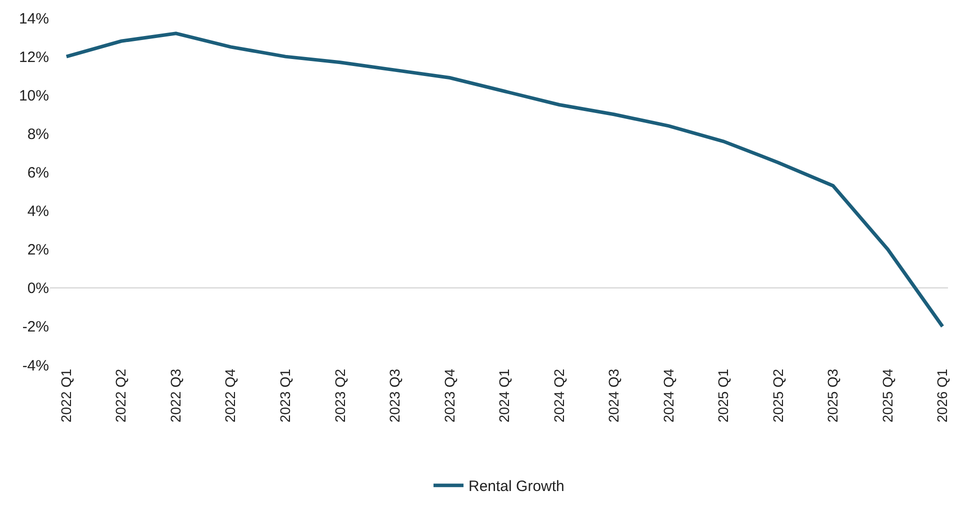 This screenshot has height=512, width=960. What do you see at coordinates (504, 395) in the screenshot?
I see `x-tick-label: 2024 Q1` at bounding box center [504, 395].